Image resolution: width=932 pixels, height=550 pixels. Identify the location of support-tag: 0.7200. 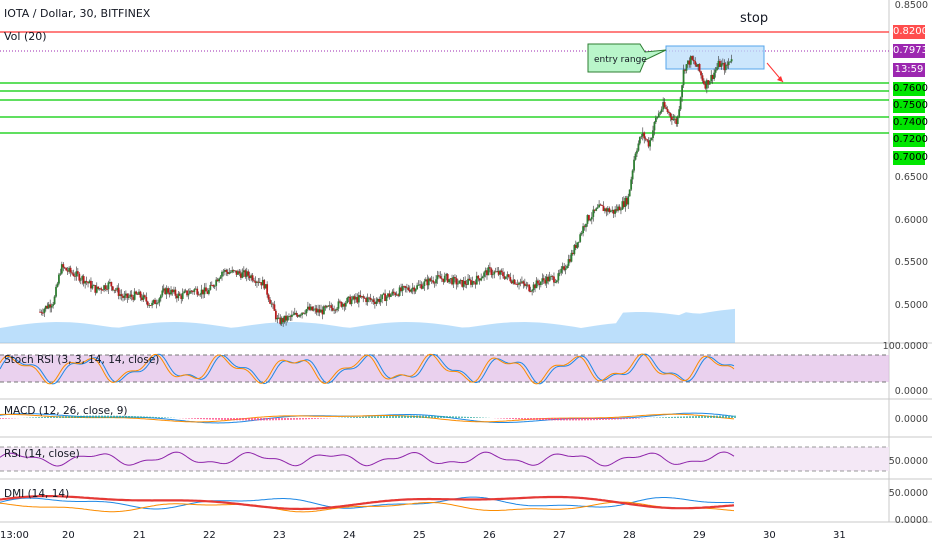
(910, 140).